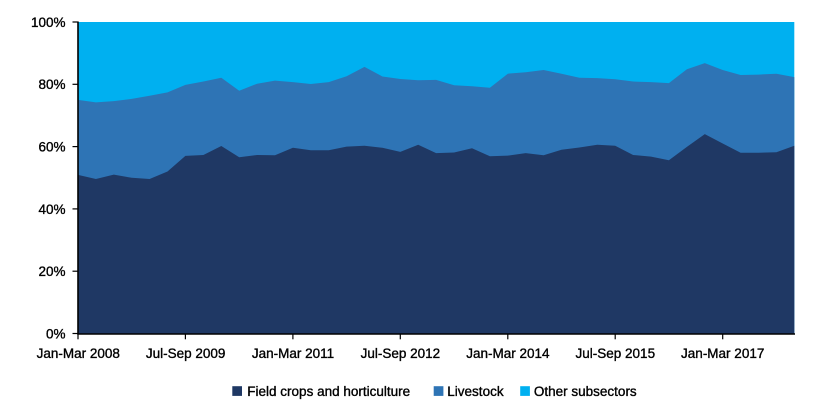  What do you see at coordinates (51, 147) in the screenshot?
I see `svg-text: 60%` at bounding box center [51, 147].